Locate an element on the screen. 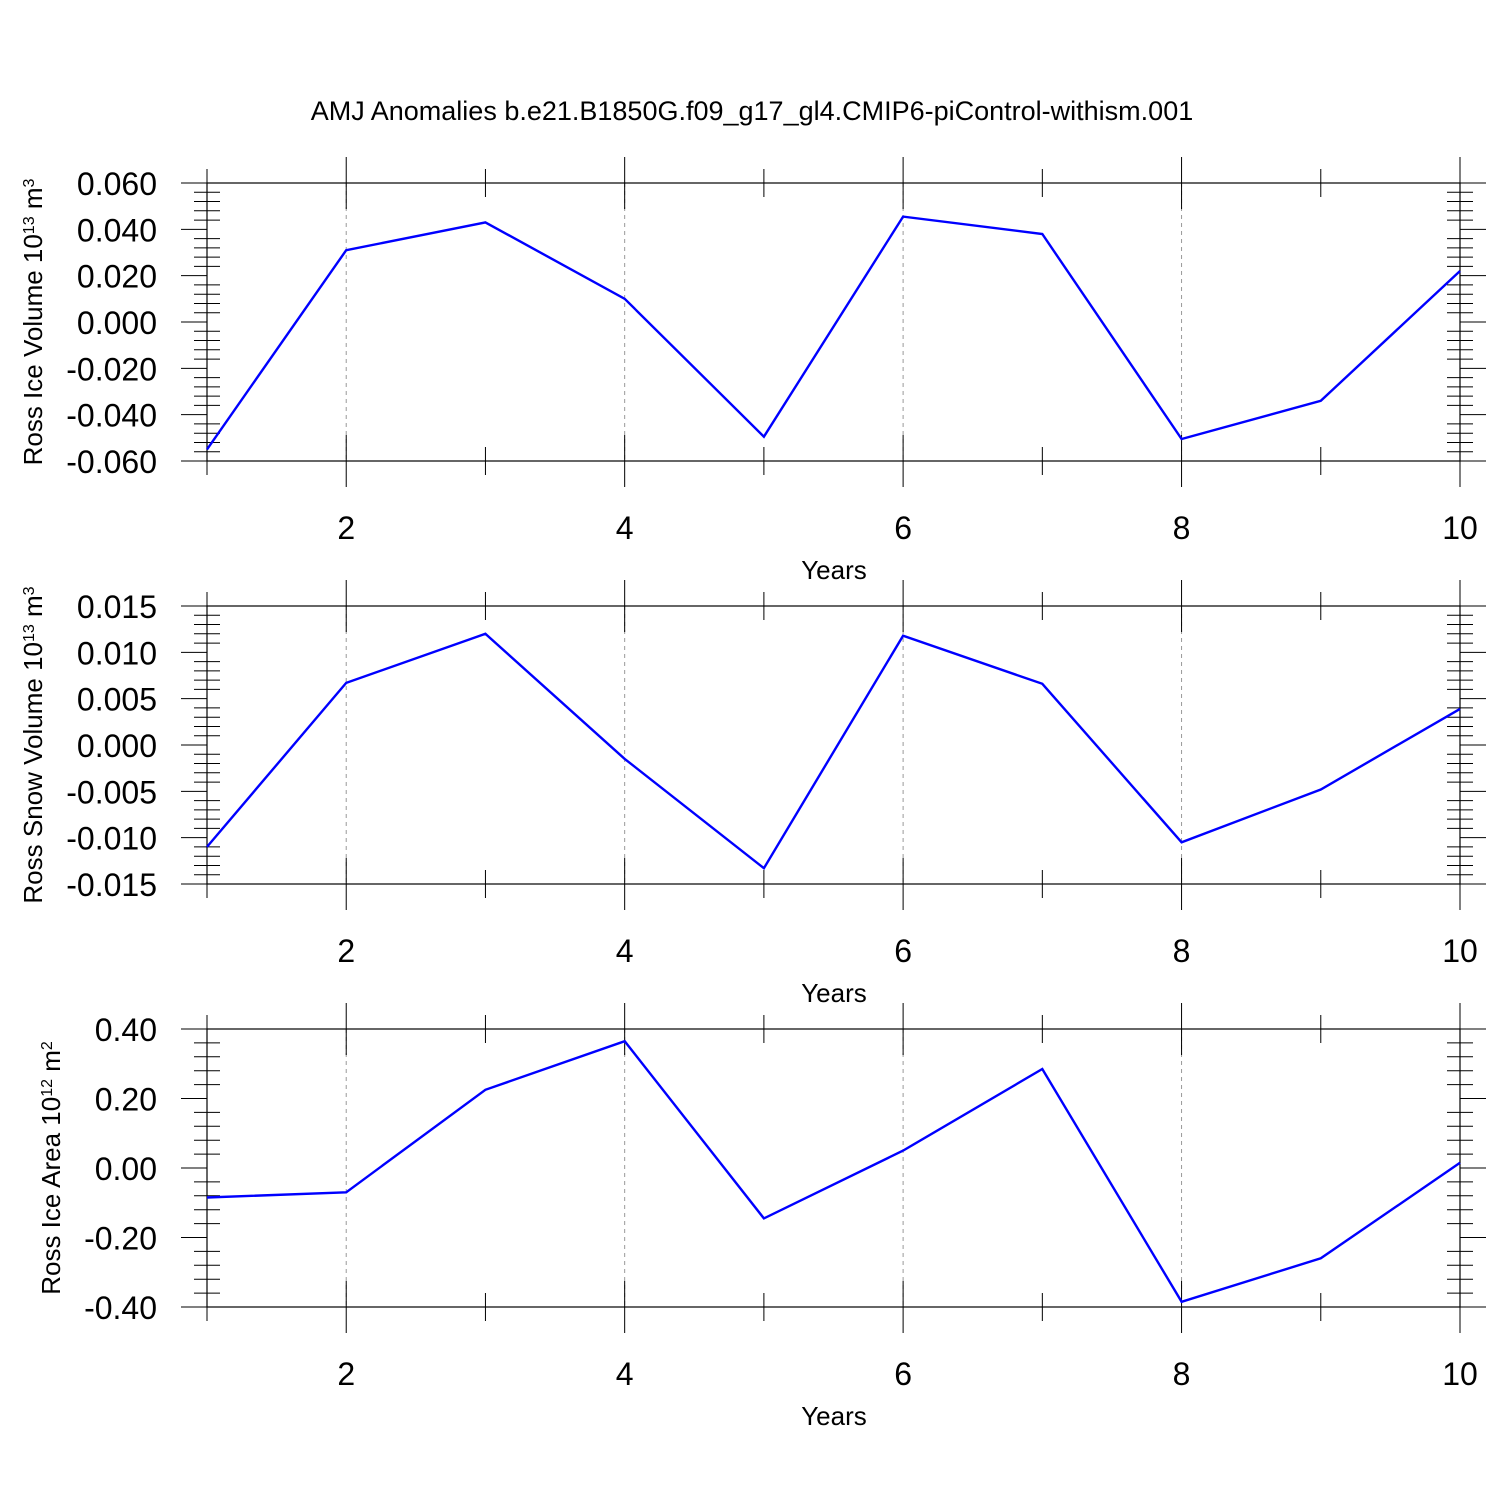 This screenshot has height=1500, width=1500. y-tick-label: 0.005 is located at coordinates (117, 700).